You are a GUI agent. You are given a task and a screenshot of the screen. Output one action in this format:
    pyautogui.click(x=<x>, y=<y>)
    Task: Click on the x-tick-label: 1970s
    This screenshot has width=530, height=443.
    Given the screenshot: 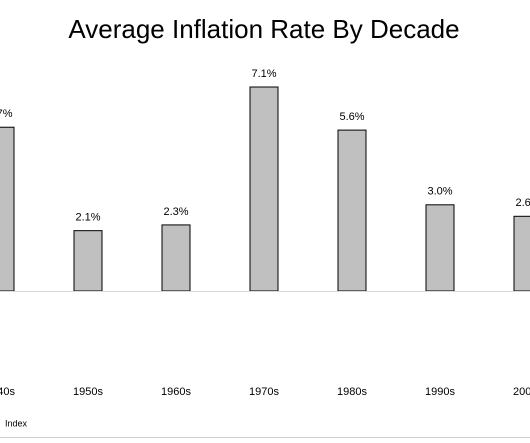 What is the action you would take?
    pyautogui.click(x=264, y=392)
    